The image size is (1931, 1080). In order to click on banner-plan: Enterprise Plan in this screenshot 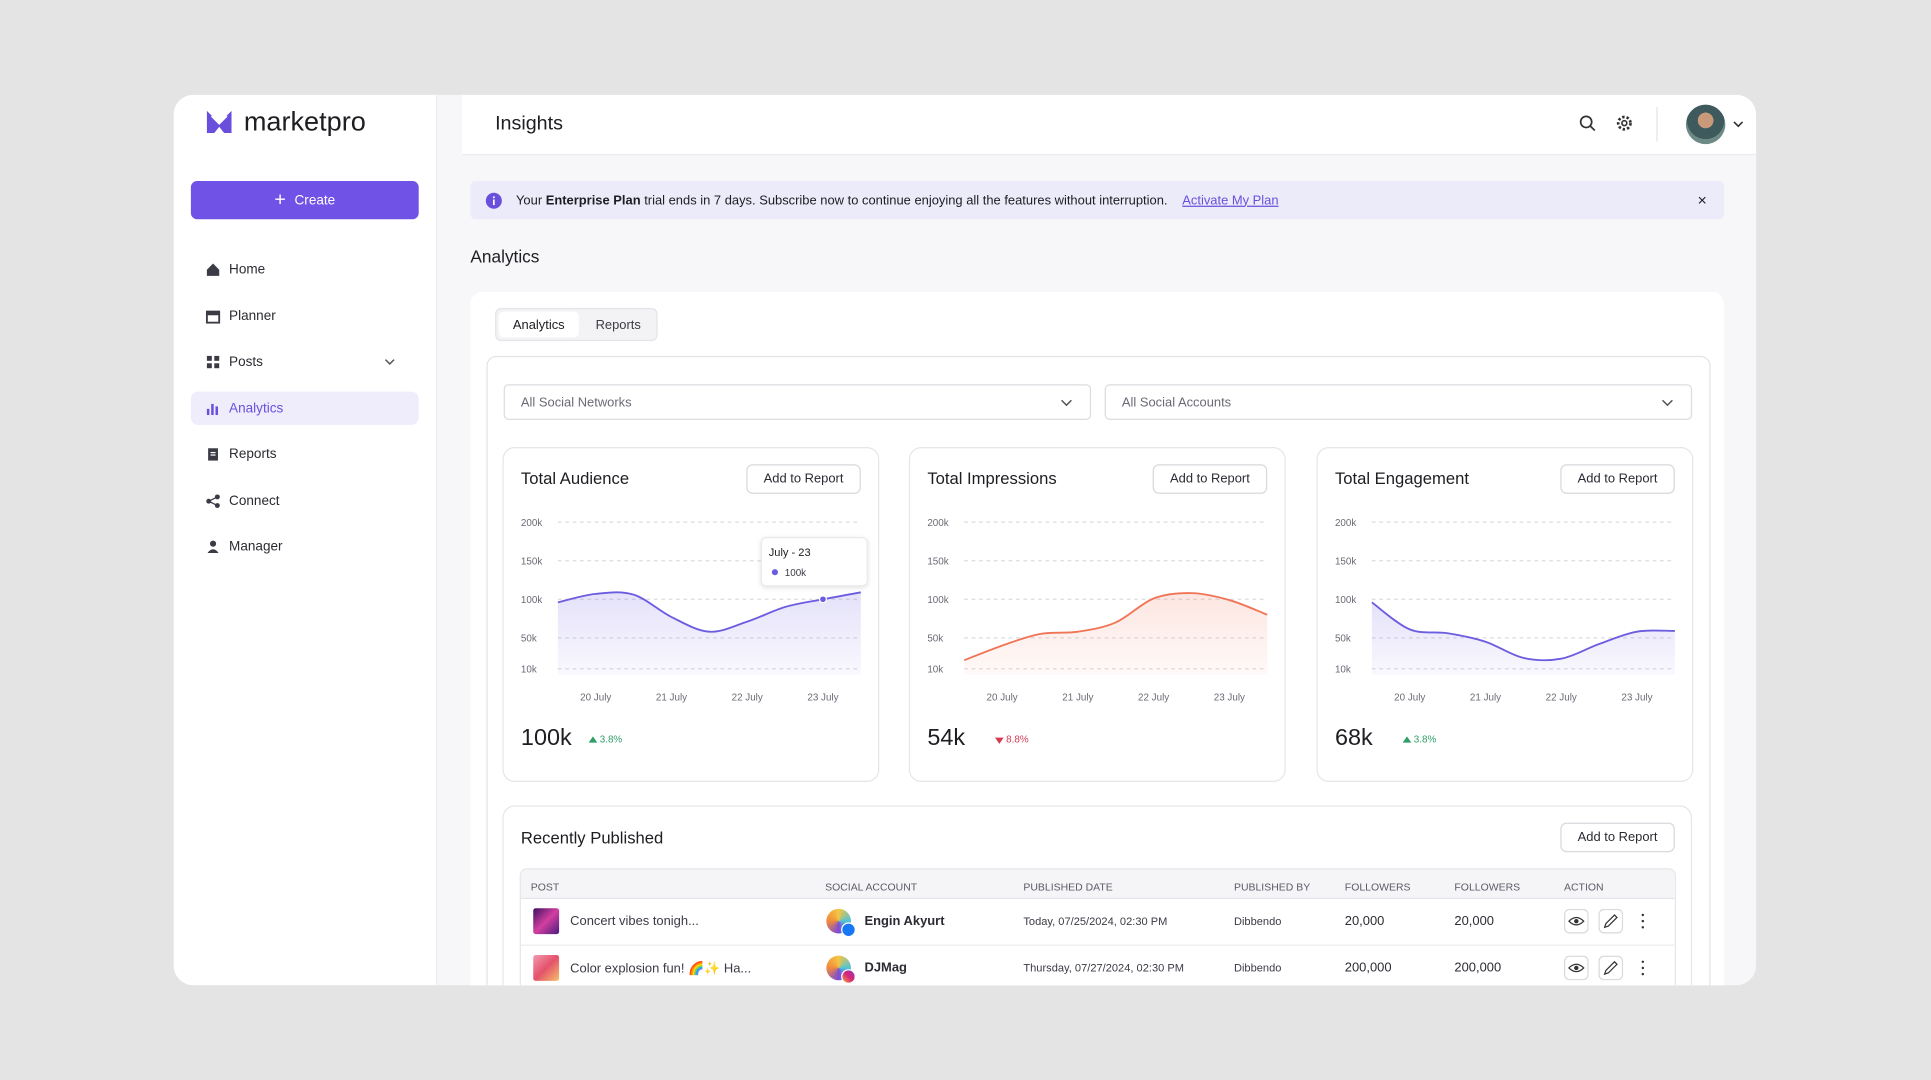, I will do `click(593, 200)`.